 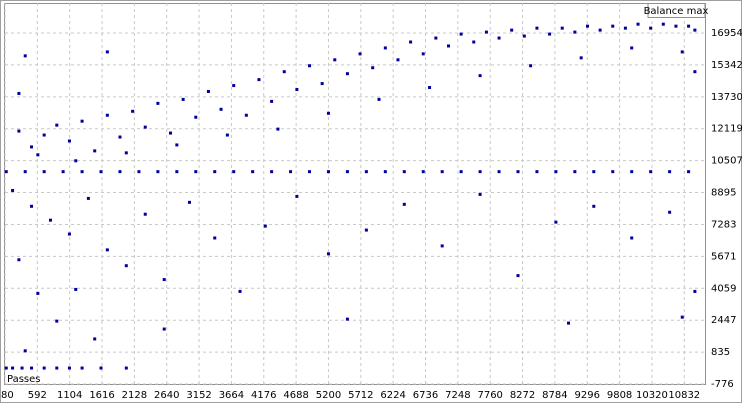 I want to click on x-tick-label: 1616, so click(x=101, y=395).